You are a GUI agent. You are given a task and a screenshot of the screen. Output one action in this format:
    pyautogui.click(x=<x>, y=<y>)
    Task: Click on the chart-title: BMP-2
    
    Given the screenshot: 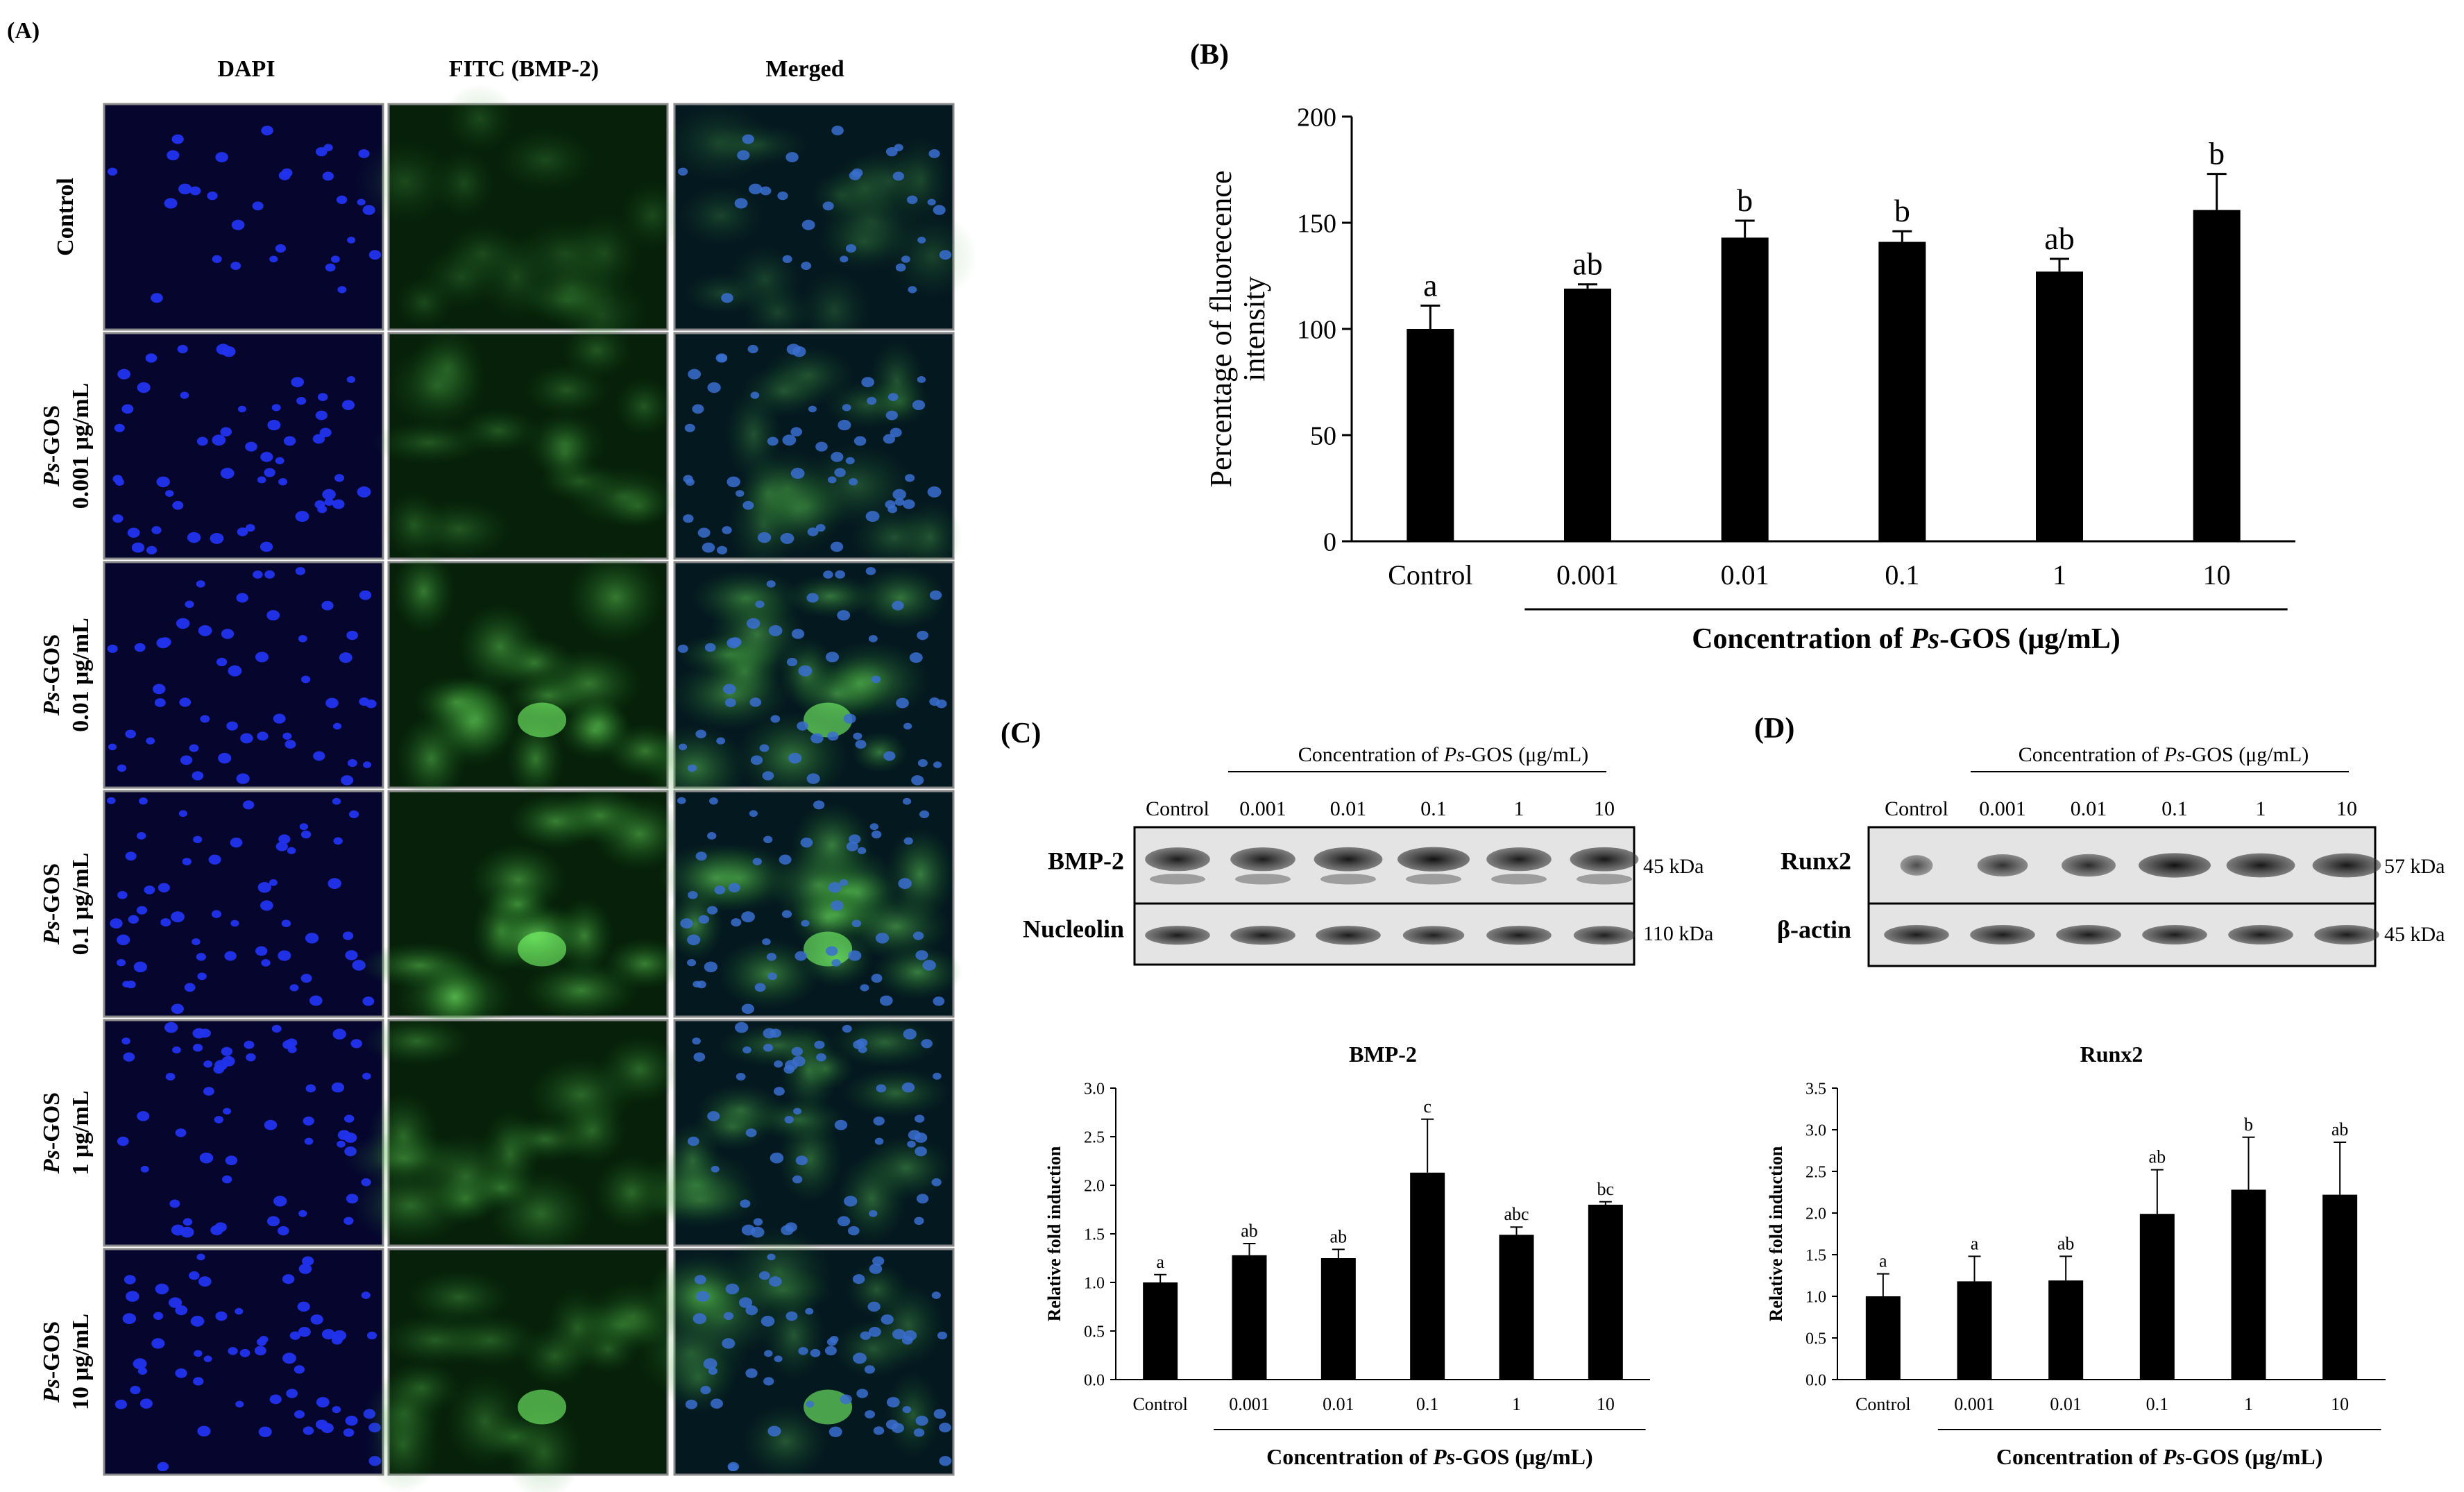 What is the action you would take?
    pyautogui.click(x=1383, y=1054)
    